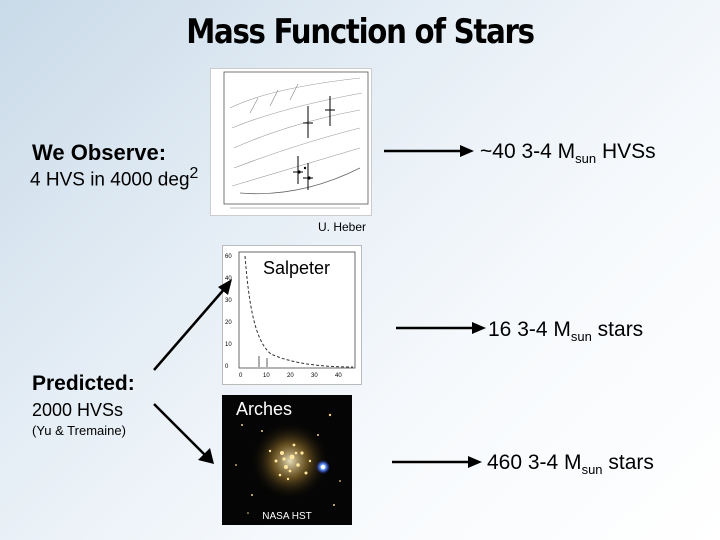  What do you see at coordinates (228, 257) in the screenshot?
I see `svg-text: 60` at bounding box center [228, 257].